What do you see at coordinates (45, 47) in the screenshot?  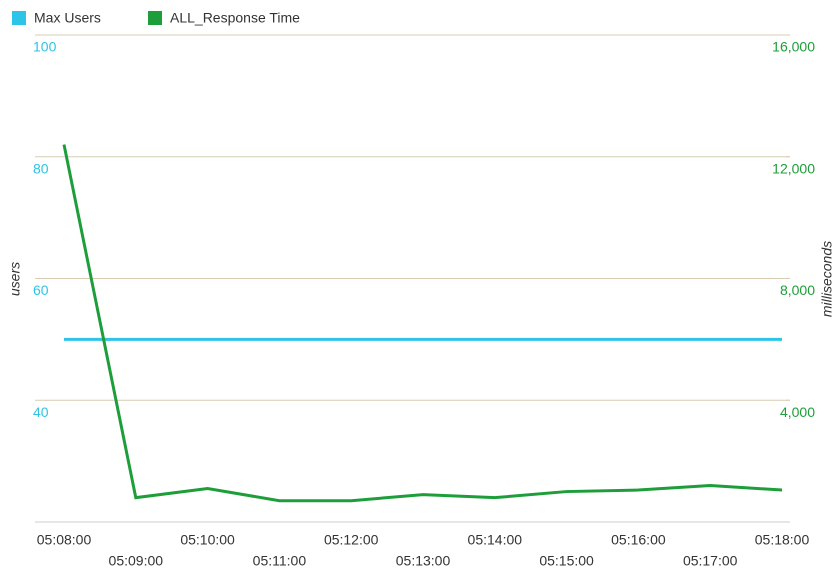 I see `y-tick-label: 100` at bounding box center [45, 47].